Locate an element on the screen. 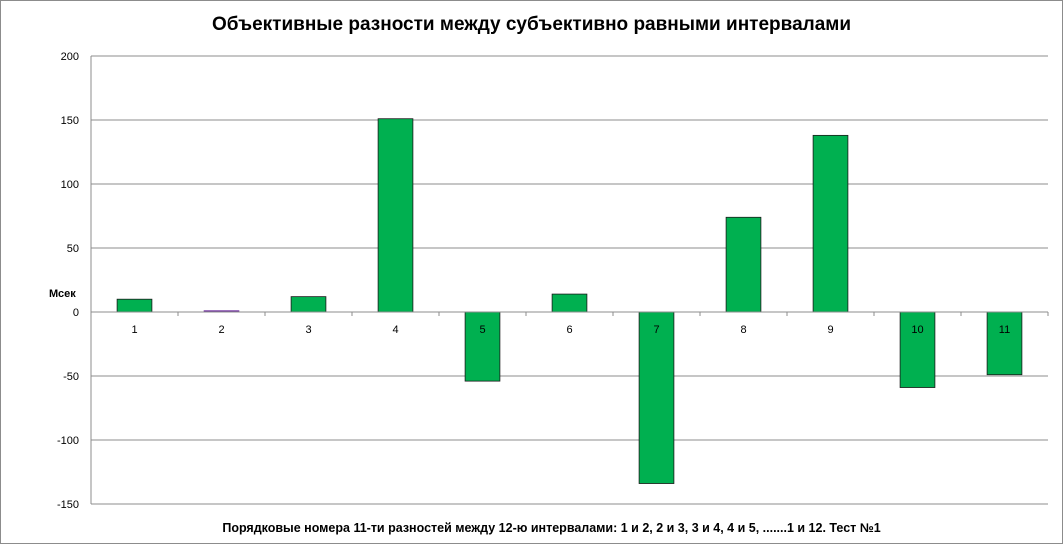  y-tick-label: 200 is located at coordinates (70, 57).